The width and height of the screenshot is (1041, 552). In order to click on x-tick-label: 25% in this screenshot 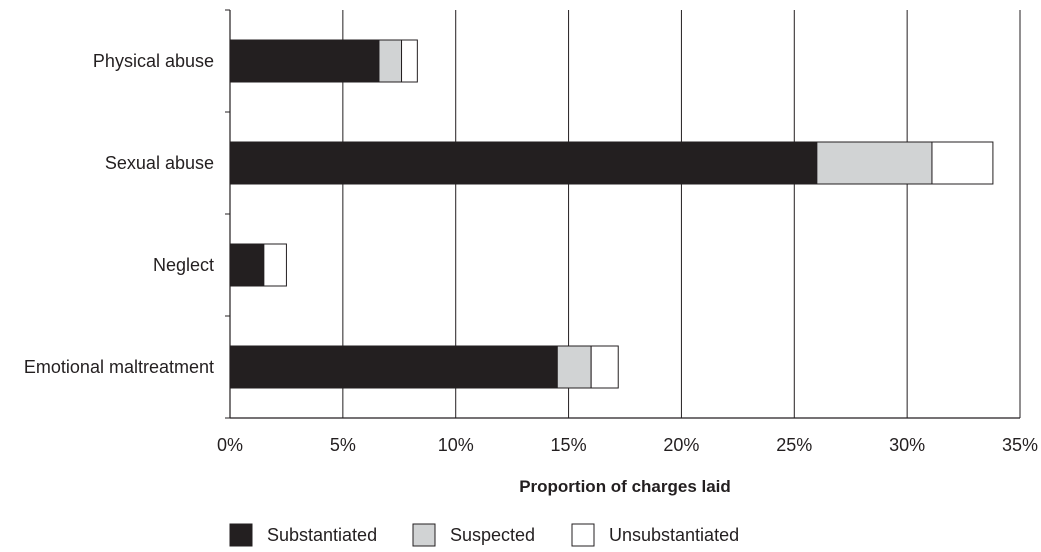, I will do `click(794, 445)`.